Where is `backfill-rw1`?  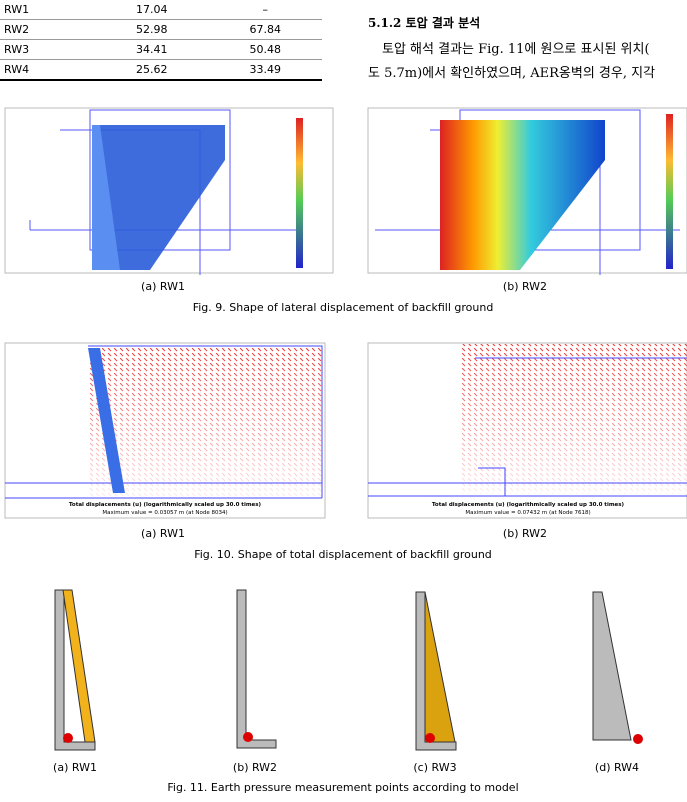 backfill-rw1 is located at coordinates (79, 666).